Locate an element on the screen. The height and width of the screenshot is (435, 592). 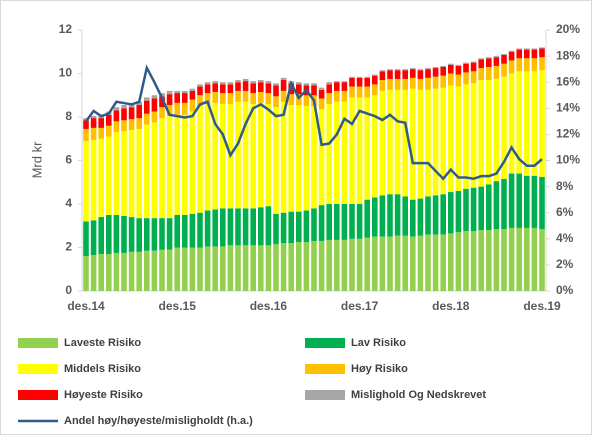
y2-tick-label: 20% is located at coordinates (568, 29).